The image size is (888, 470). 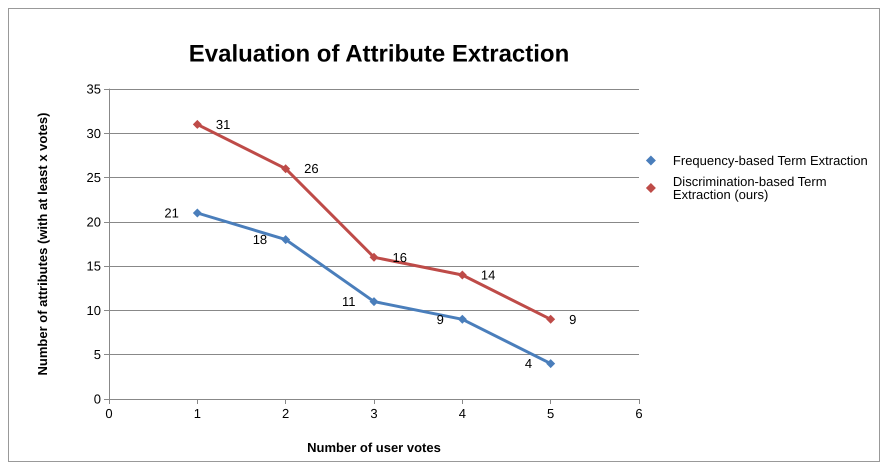 What do you see at coordinates (399, 257) in the screenshot?
I see `data-label: 16` at bounding box center [399, 257].